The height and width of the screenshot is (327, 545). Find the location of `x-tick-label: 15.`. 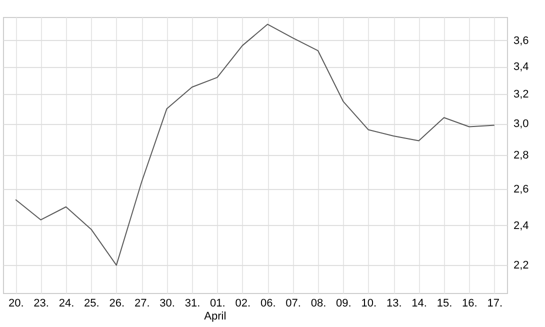

x-tick-label: 15. is located at coordinates (444, 304).